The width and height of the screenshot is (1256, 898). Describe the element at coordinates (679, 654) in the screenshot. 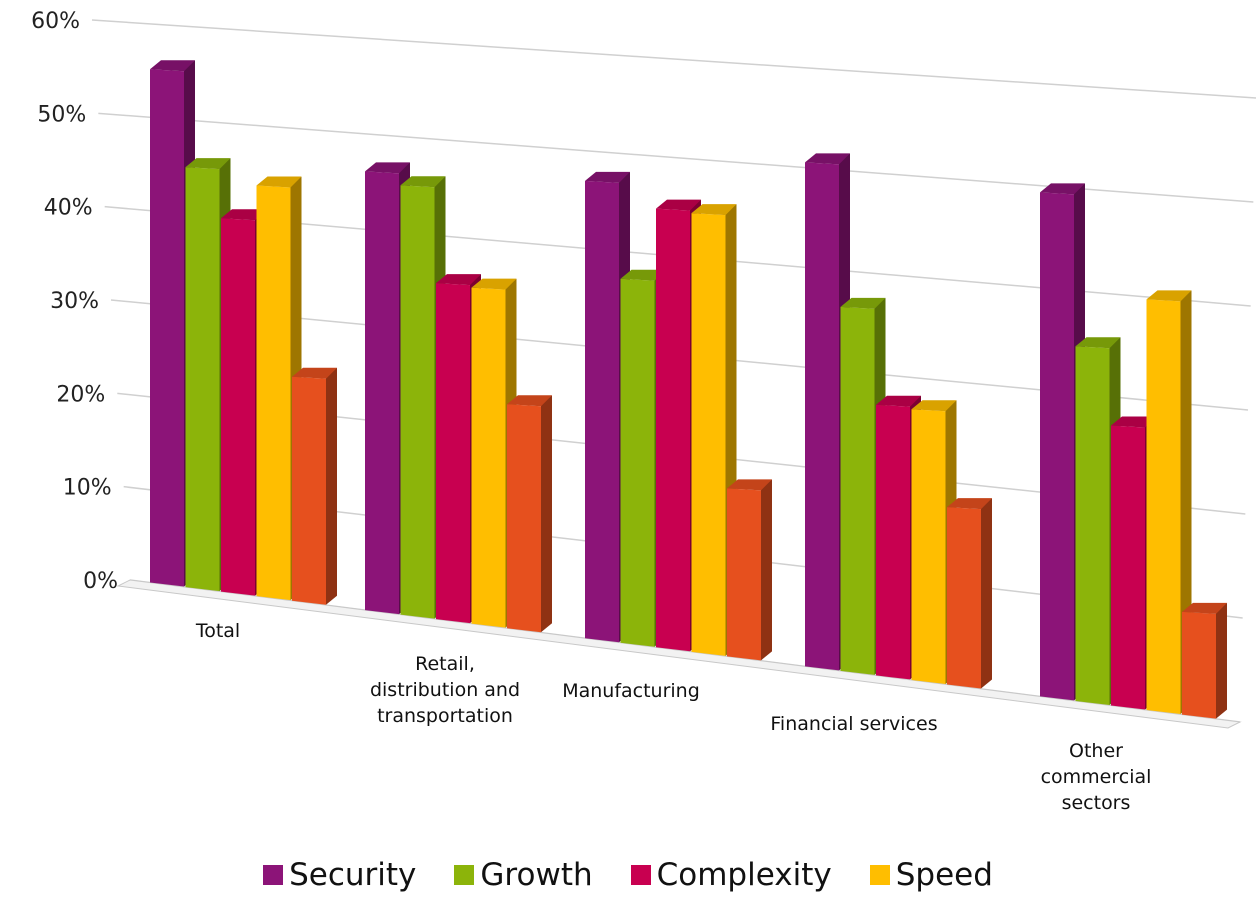

I see `chart-floor` at that location.